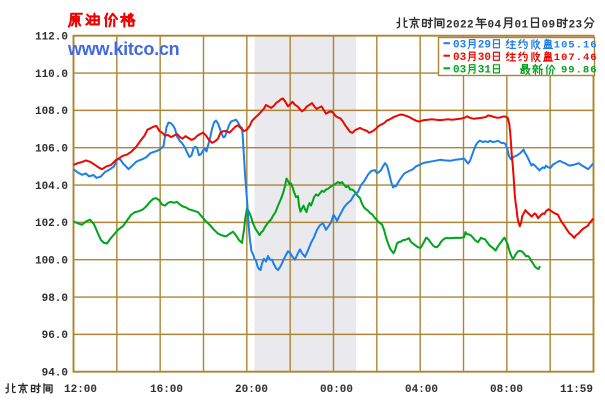 The width and height of the screenshot is (605, 407). I want to click on svg-text: 2022, so click(460, 25).